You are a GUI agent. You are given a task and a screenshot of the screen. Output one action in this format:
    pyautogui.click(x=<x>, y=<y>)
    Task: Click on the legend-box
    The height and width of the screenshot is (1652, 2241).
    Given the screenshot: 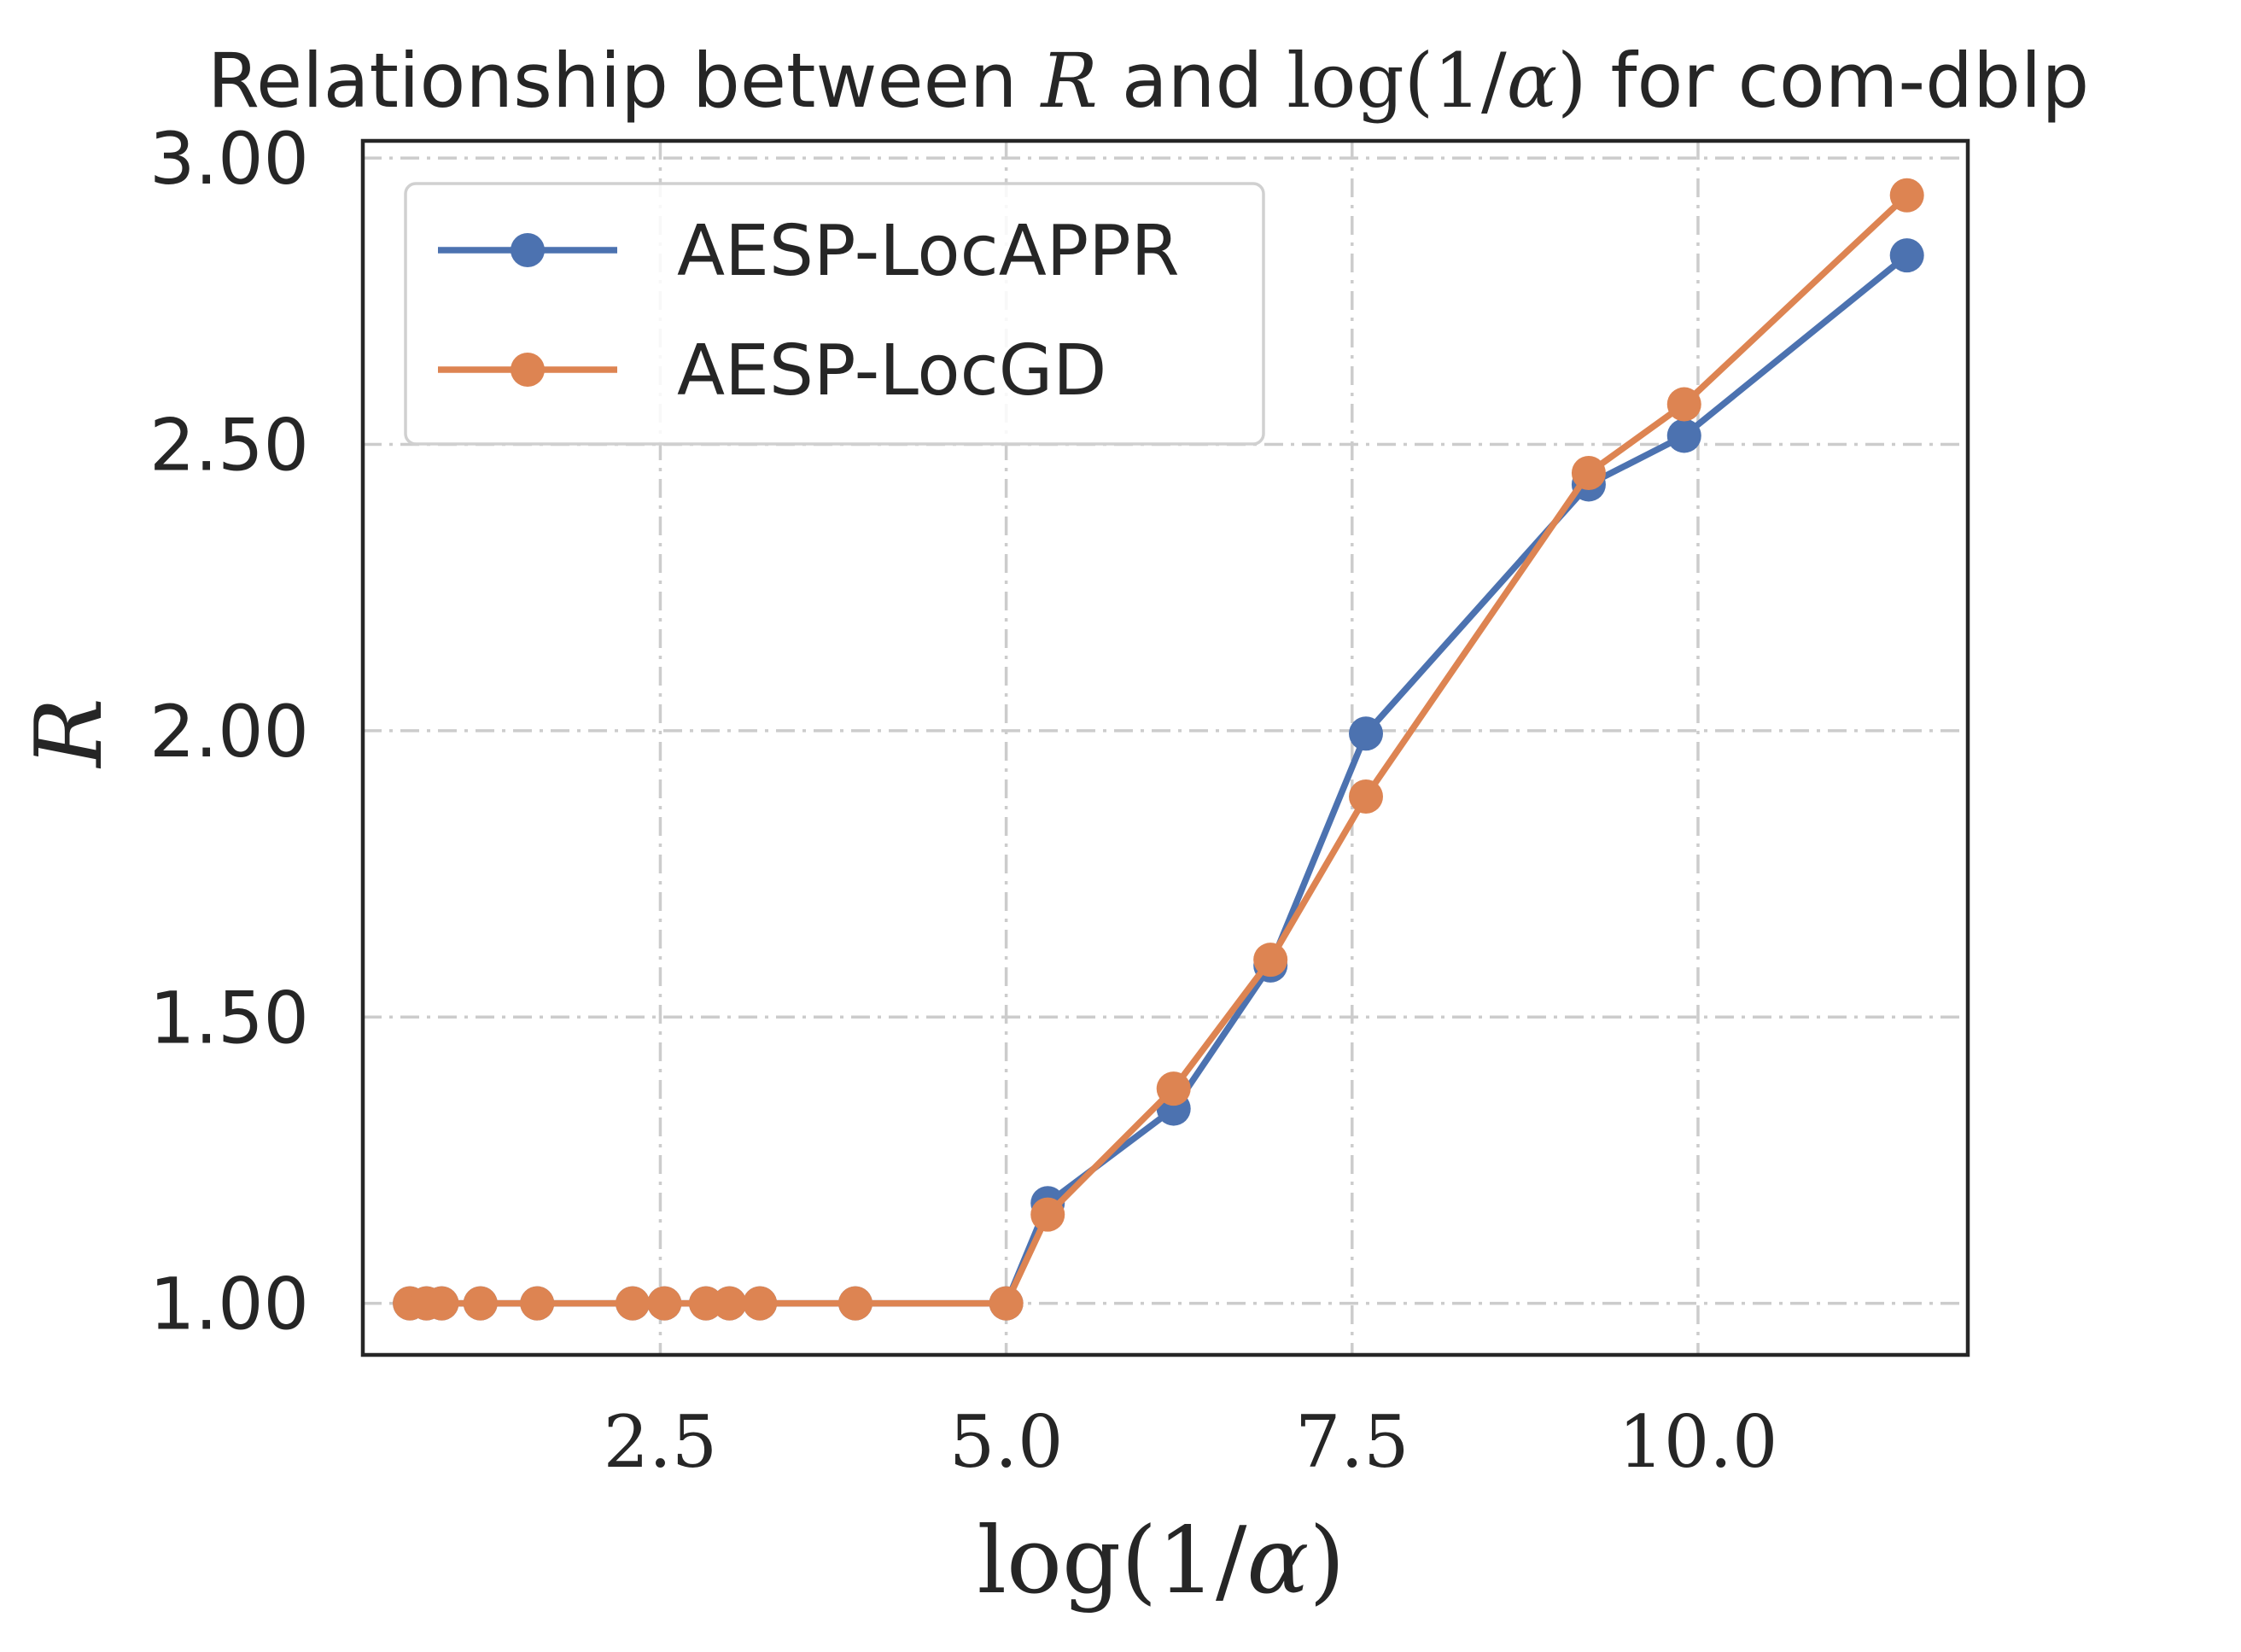 What is the action you would take?
    pyautogui.click(x=834, y=314)
    